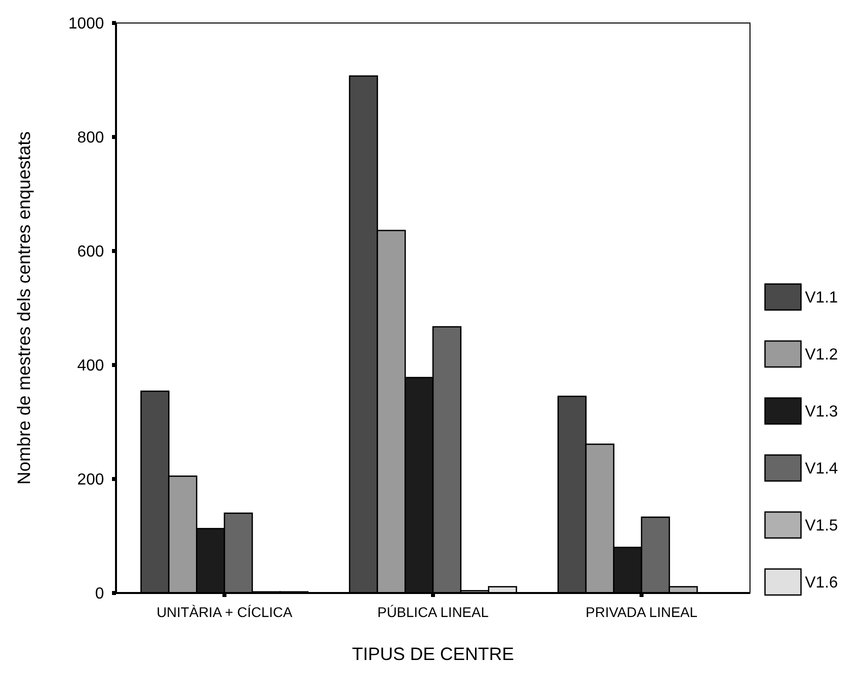 This screenshot has width=855, height=689. What do you see at coordinates (90, 366) in the screenshot?
I see `y-tick-label: 400` at bounding box center [90, 366].